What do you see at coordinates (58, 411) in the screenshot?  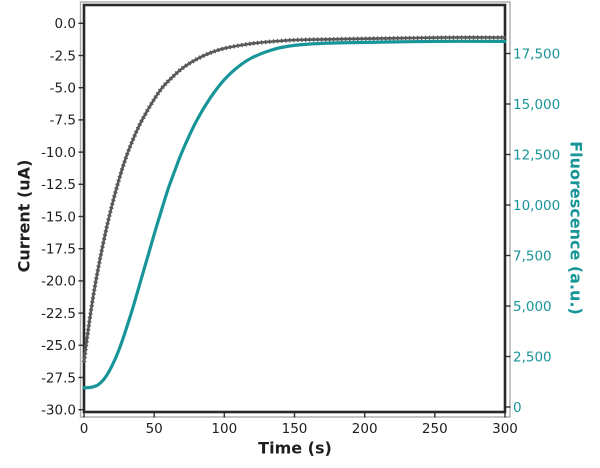 I see `left-tick-label: -30.0` at bounding box center [58, 411].